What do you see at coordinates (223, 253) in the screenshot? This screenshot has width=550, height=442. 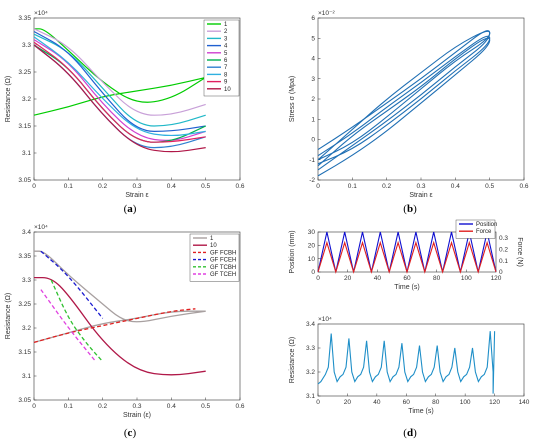 I see `legend-entry: GF FCBH` at bounding box center [223, 253].